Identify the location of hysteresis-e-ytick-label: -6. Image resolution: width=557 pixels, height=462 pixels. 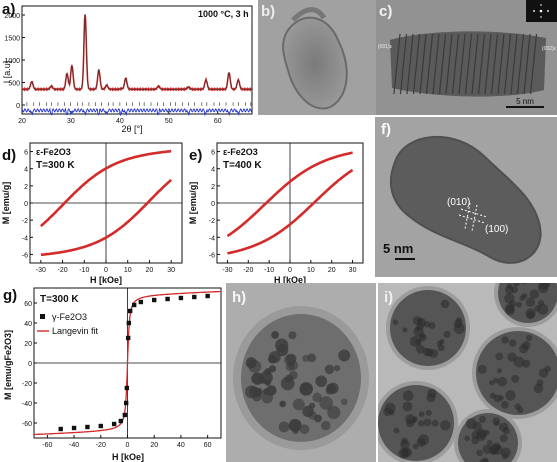
(212, 255).